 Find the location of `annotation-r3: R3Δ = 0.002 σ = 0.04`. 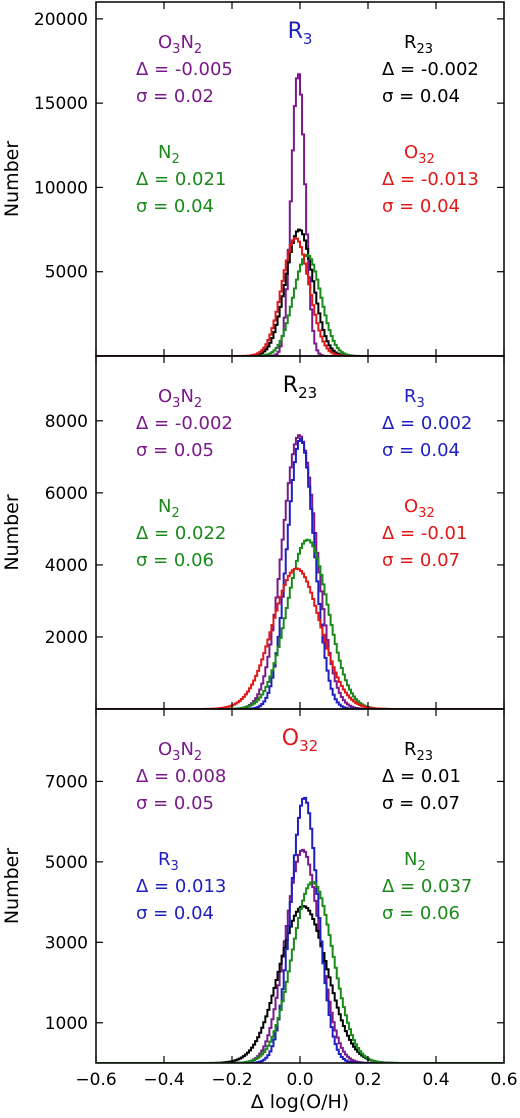

annotation-r3: R3Δ = 0.002 σ = 0.04 is located at coordinates (427, 423).